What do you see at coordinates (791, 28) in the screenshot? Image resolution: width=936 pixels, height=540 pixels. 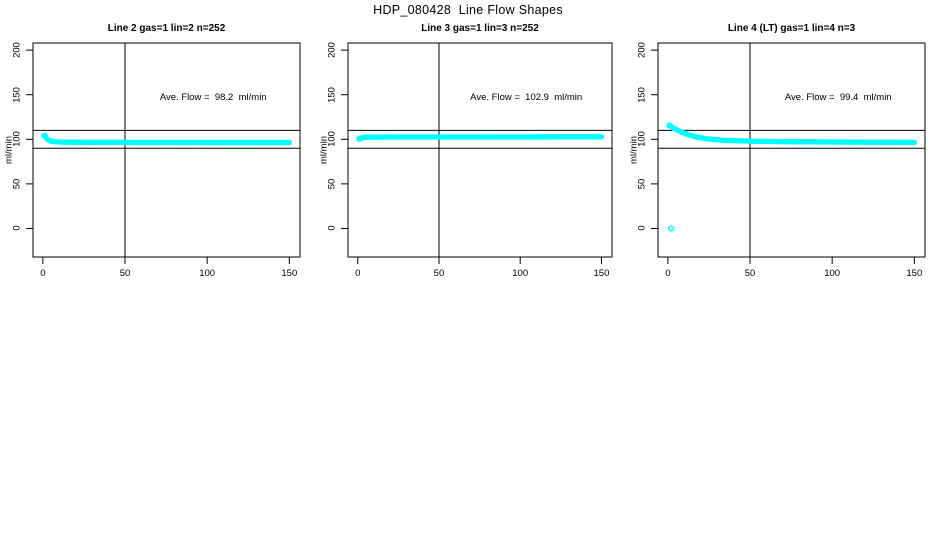 I see `panel-title-3: Line 4 (LT) gas=1 lin=4 n=3` at bounding box center [791, 28].